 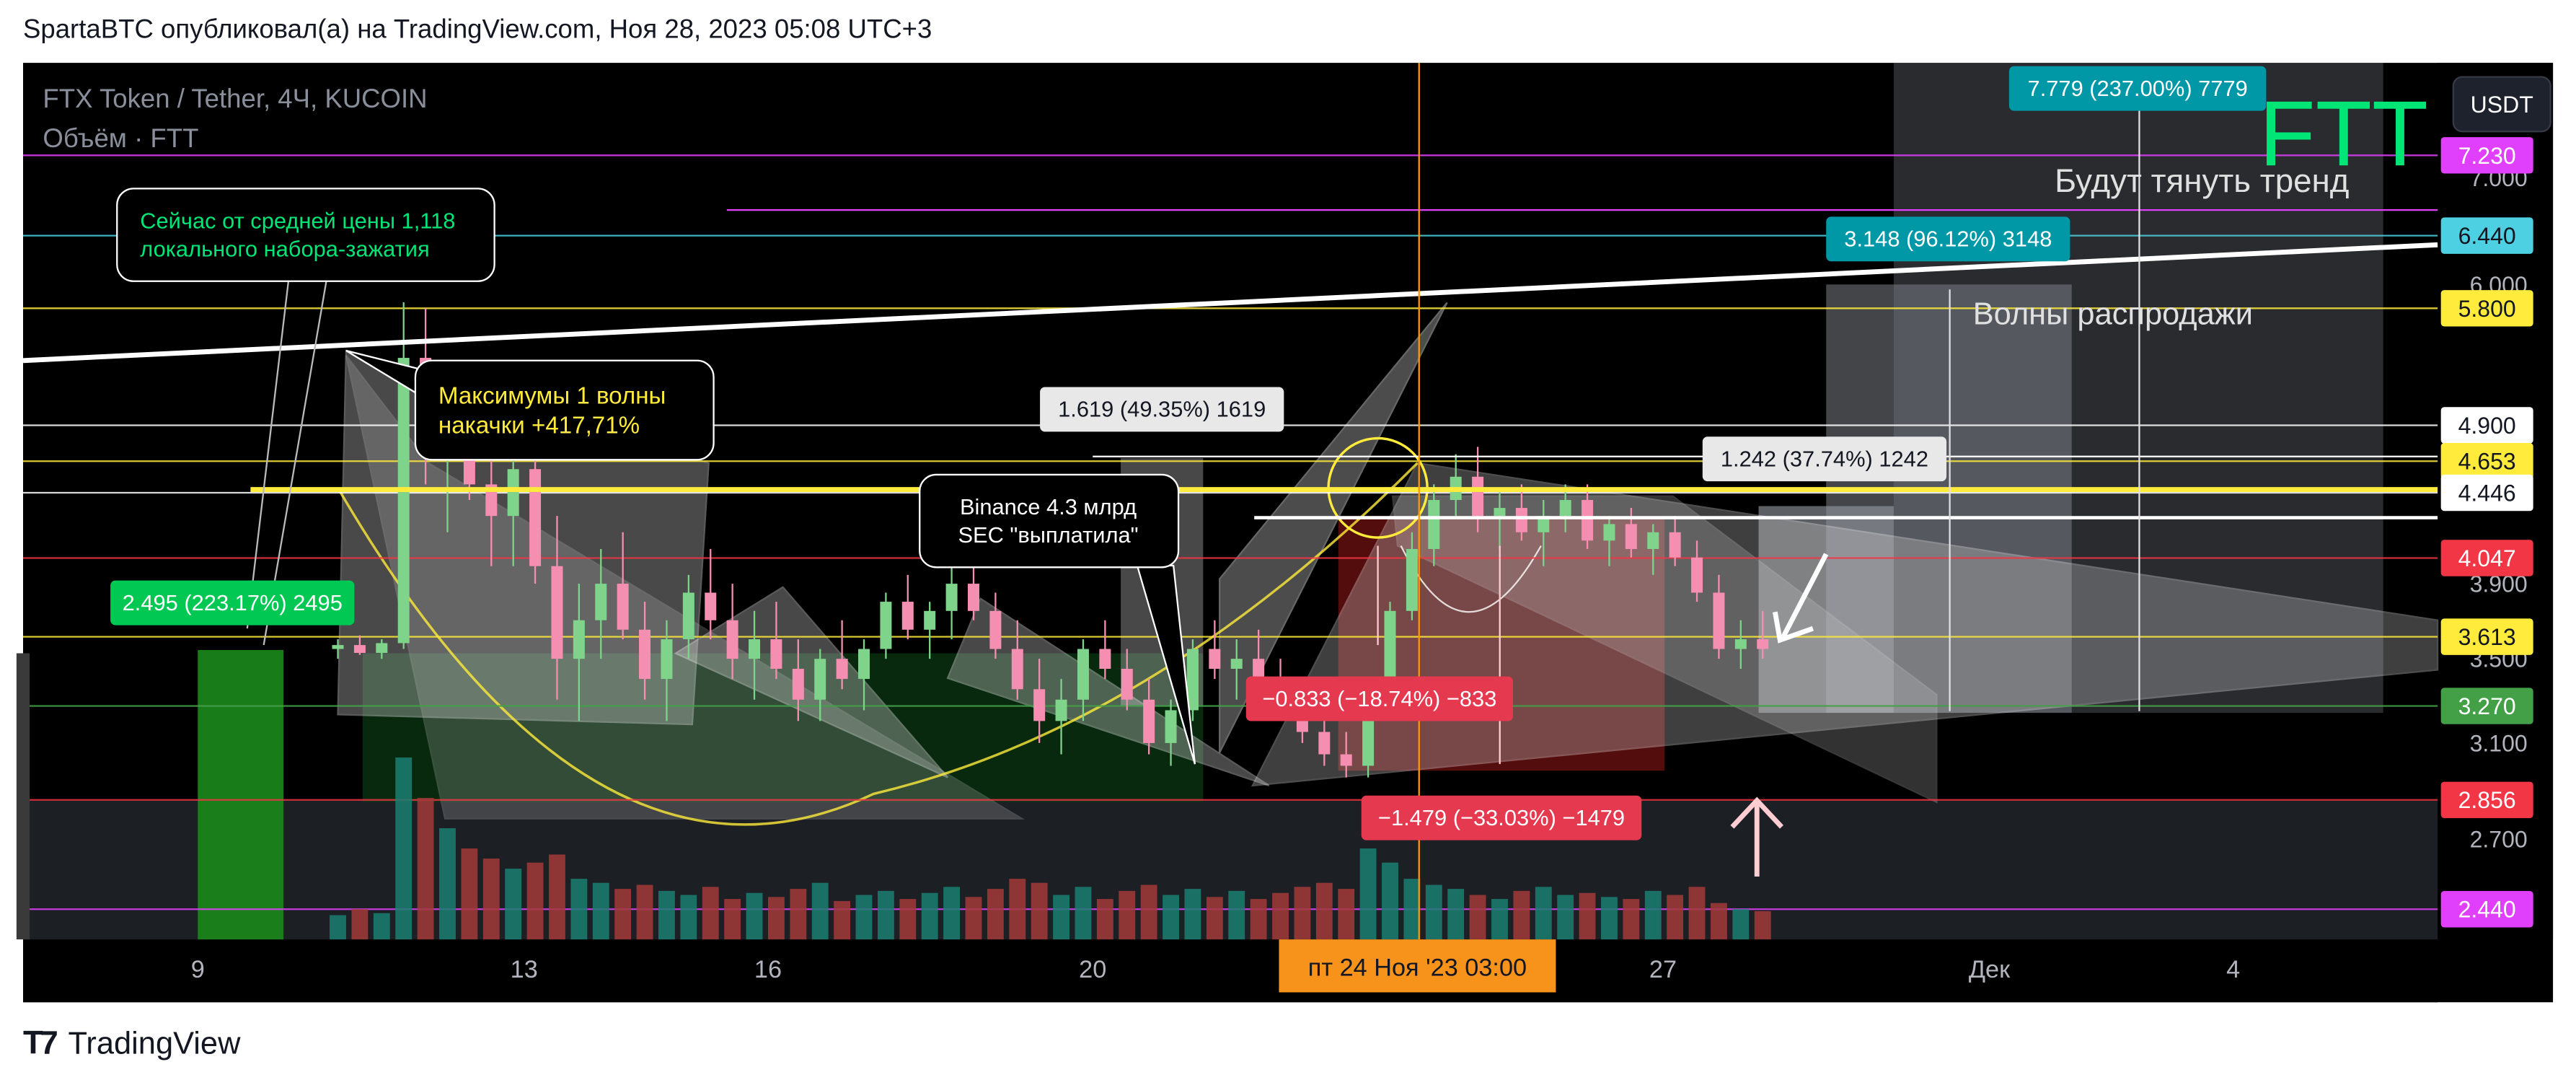 What do you see at coordinates (539, 426) in the screenshot?
I see `callout-wave-line2: накачки +417,71%` at bounding box center [539, 426].